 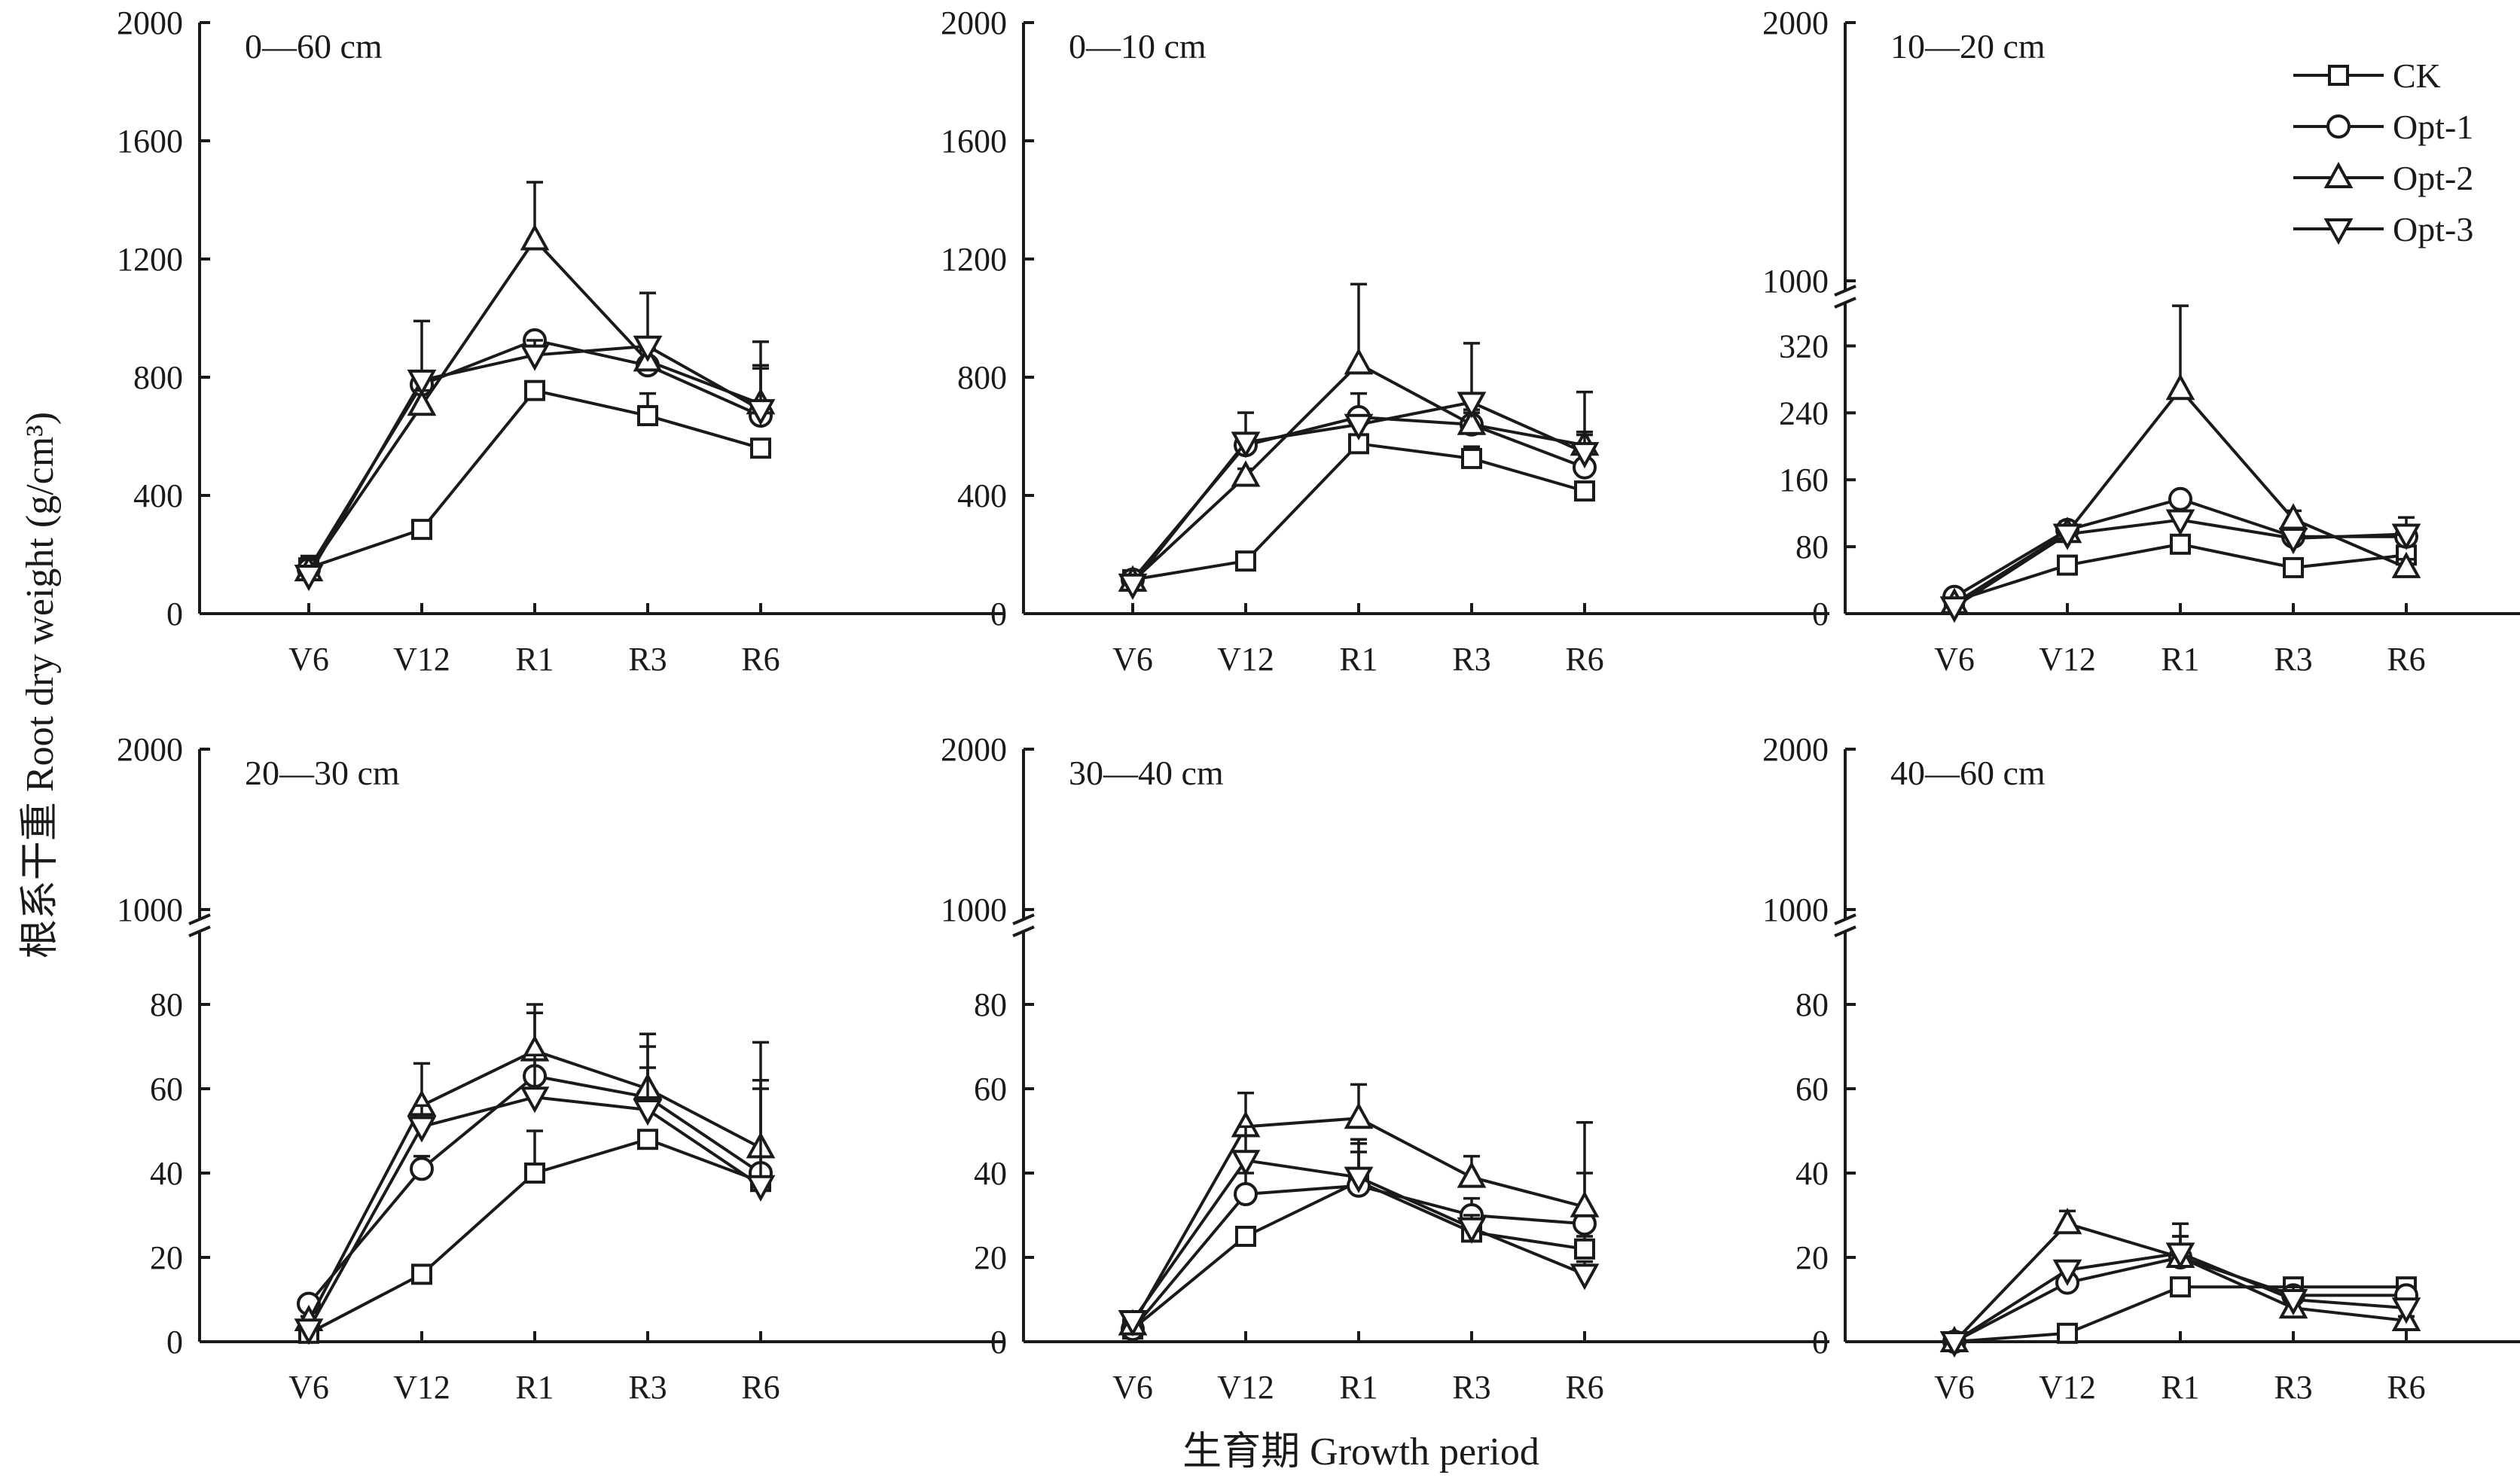 I want to click on legend-item-opt-1: Opt-1, so click(x=2383, y=127).